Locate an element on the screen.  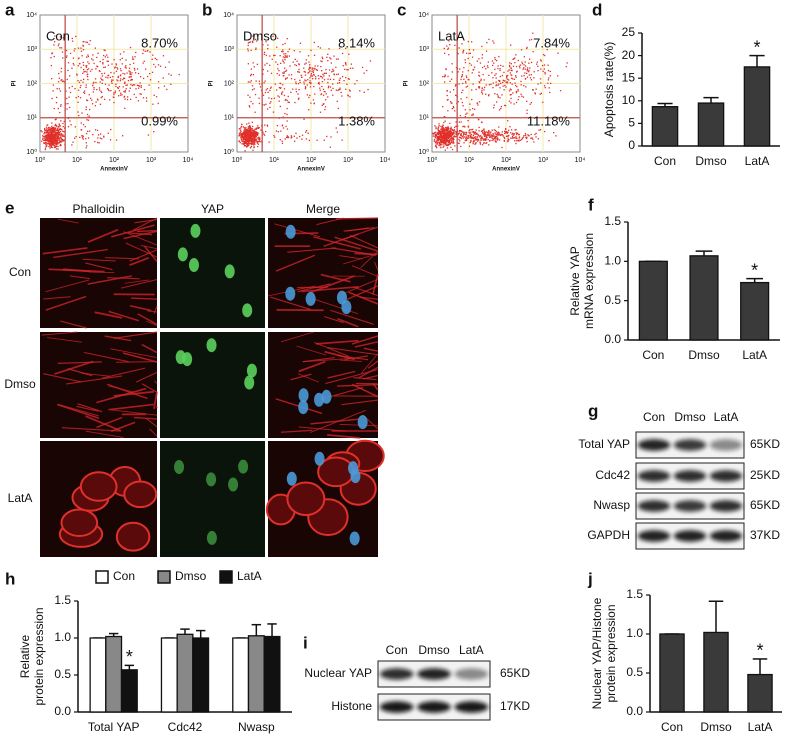
bar is located at coordinates (201, 675).